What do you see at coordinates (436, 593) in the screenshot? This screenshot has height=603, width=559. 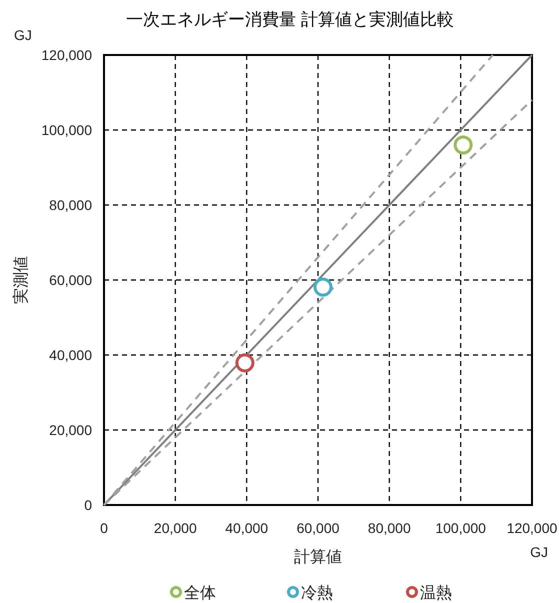 I see `legend-label: 温熱` at bounding box center [436, 593].